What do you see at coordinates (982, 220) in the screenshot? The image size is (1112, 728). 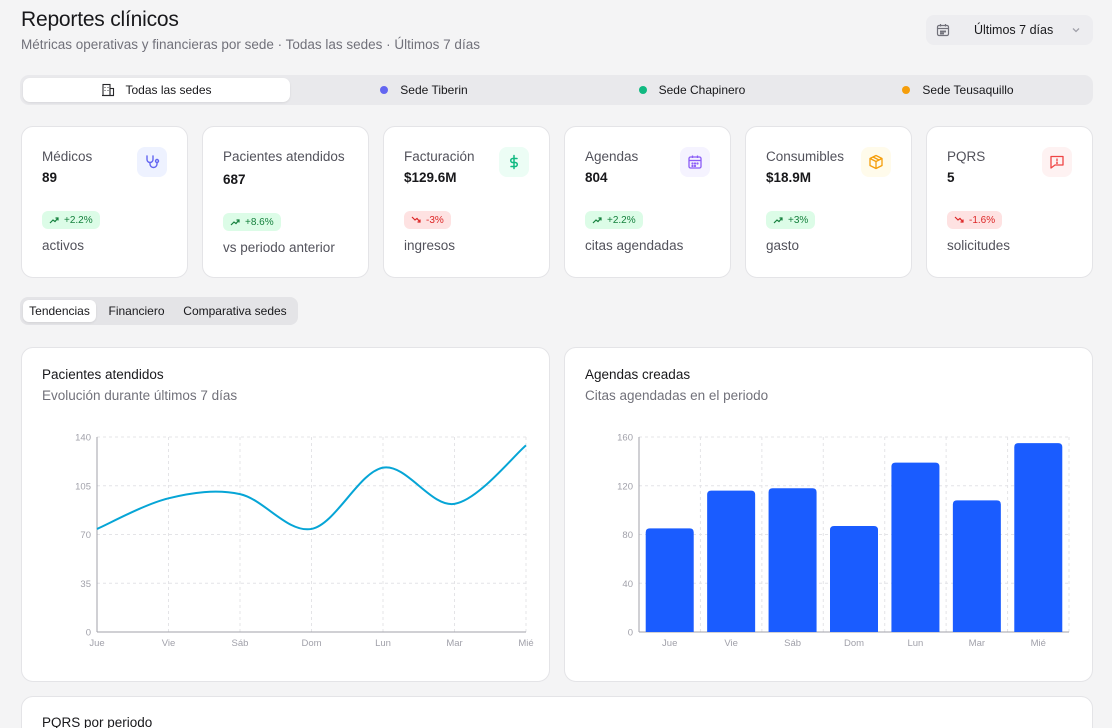 I see `kpi-change-text: -1.6%` at bounding box center [982, 220].